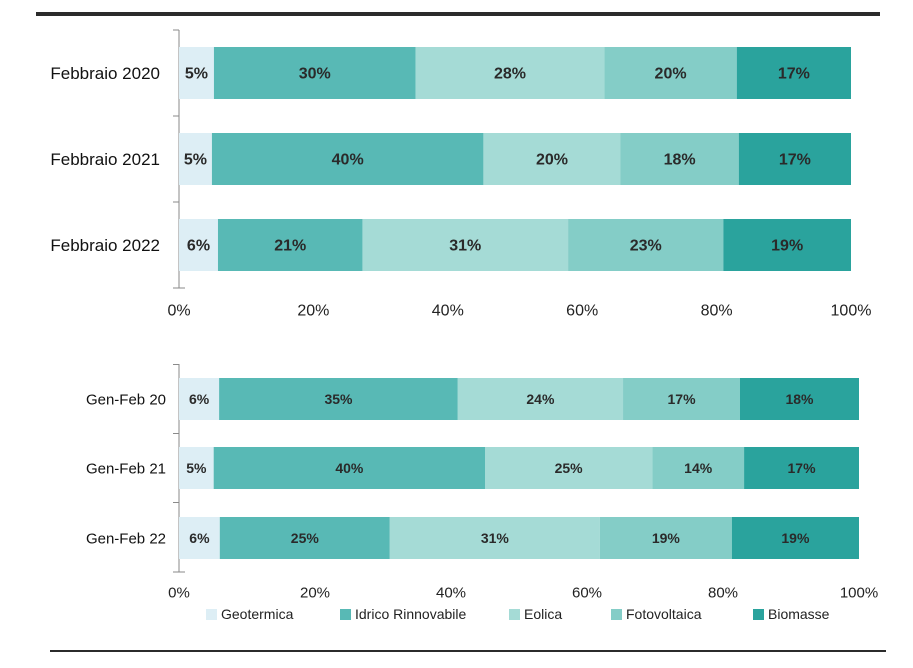 The width and height of the screenshot is (913, 668). I want to click on category-label: Febbraio 2022, so click(105, 245).